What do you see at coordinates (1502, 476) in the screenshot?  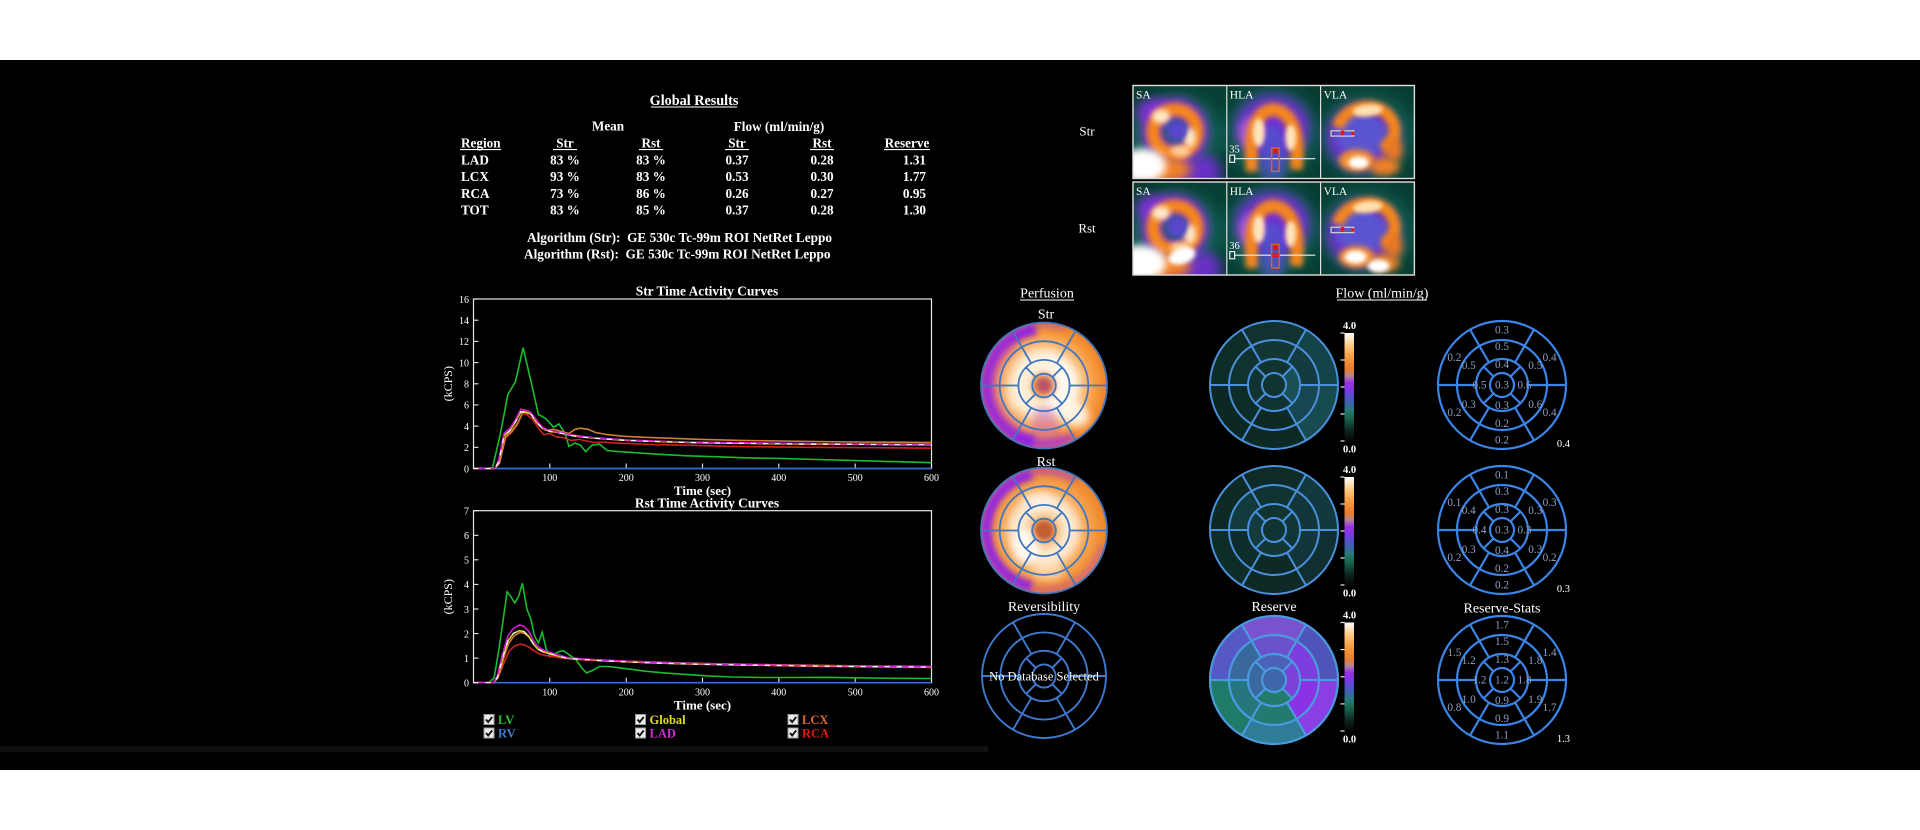 I see `svg-text: 0.1` at bounding box center [1502, 476].